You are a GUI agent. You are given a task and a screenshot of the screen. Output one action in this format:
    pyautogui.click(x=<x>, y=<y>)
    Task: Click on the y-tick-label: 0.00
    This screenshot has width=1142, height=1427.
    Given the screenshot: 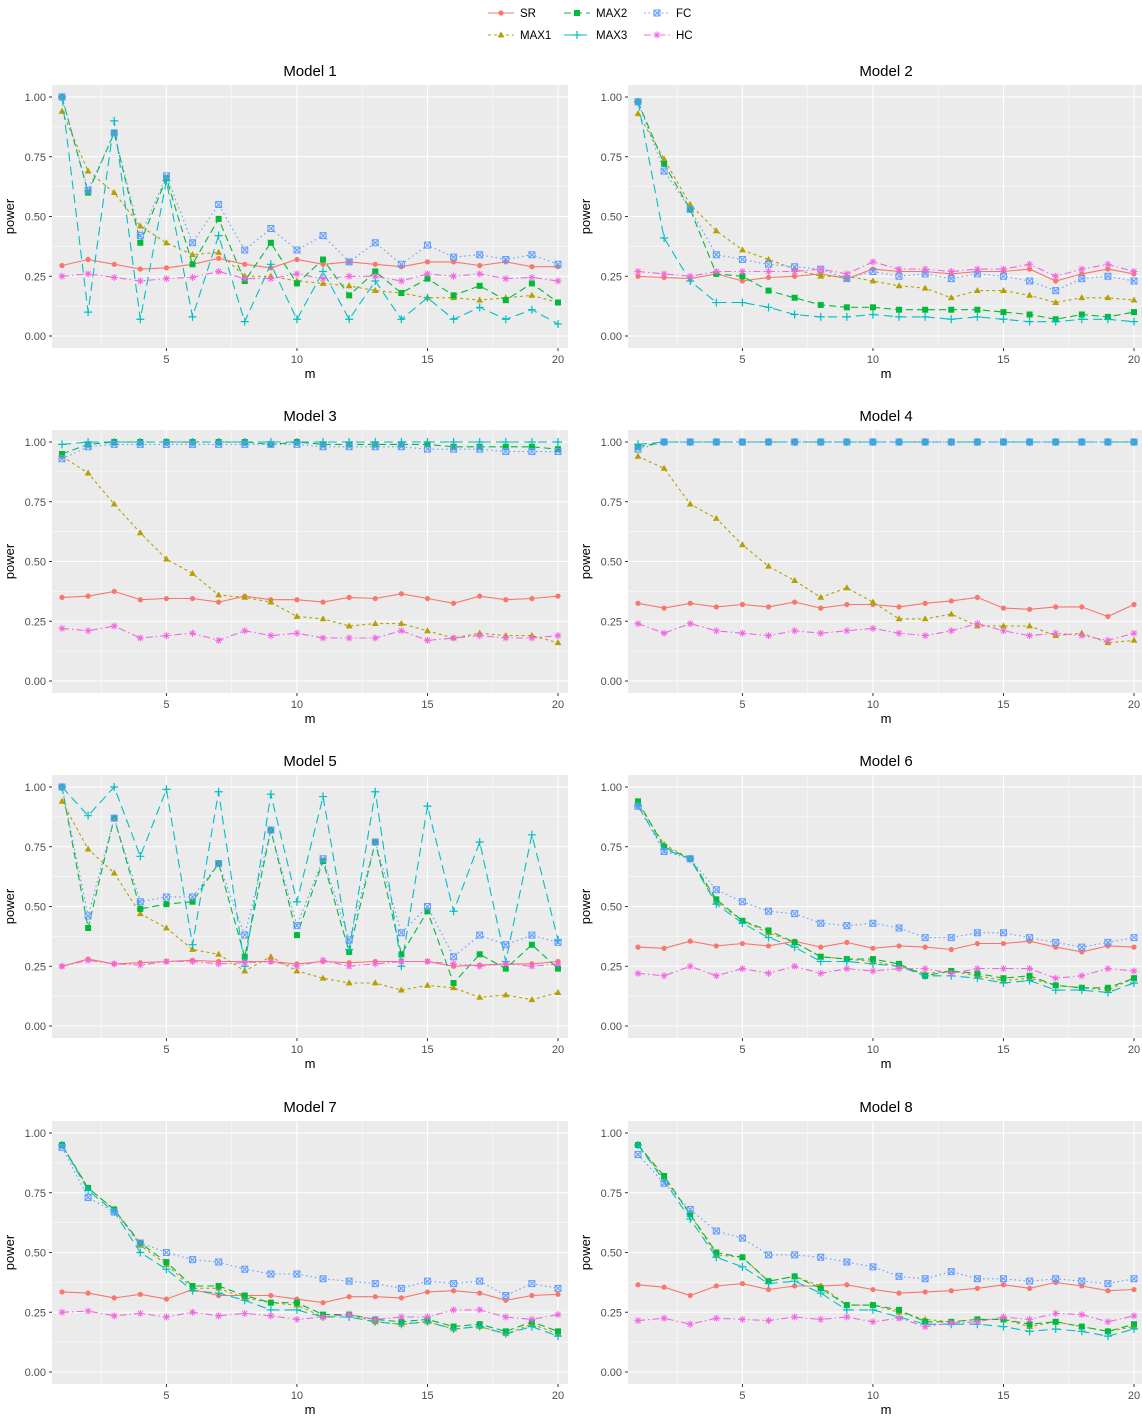 What is the action you would take?
    pyautogui.click(x=35, y=682)
    